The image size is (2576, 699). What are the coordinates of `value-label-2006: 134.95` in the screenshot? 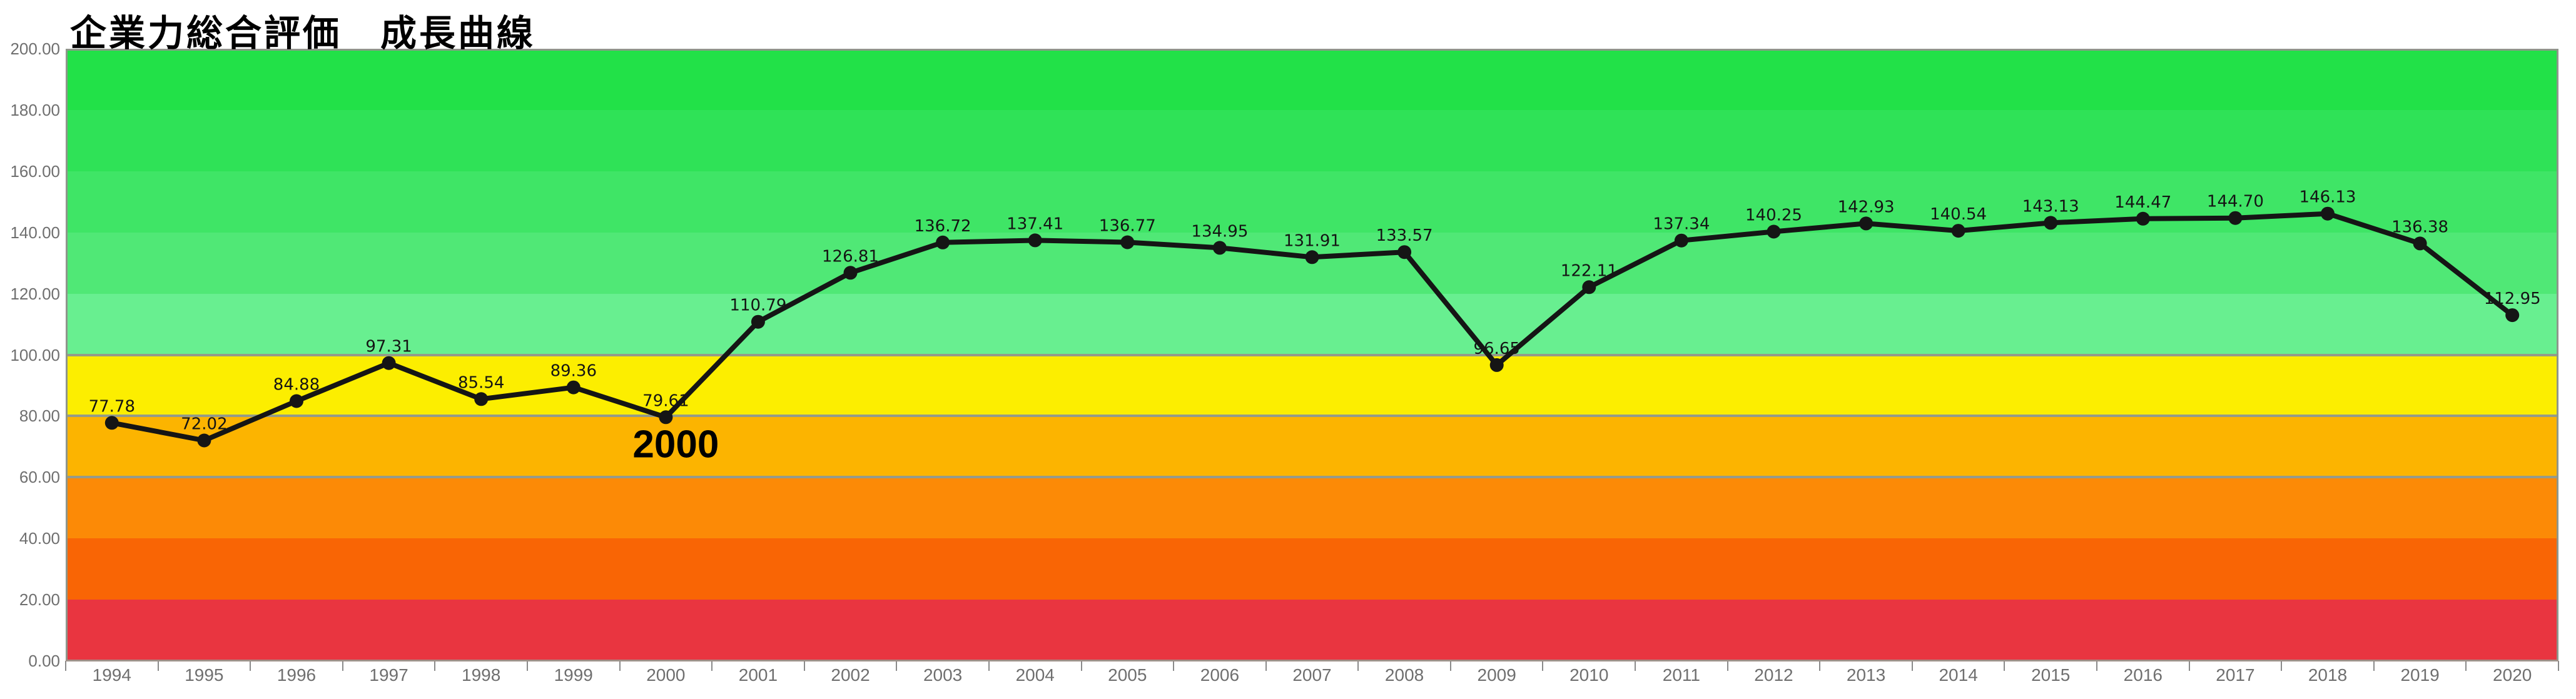 It's located at (1219, 231).